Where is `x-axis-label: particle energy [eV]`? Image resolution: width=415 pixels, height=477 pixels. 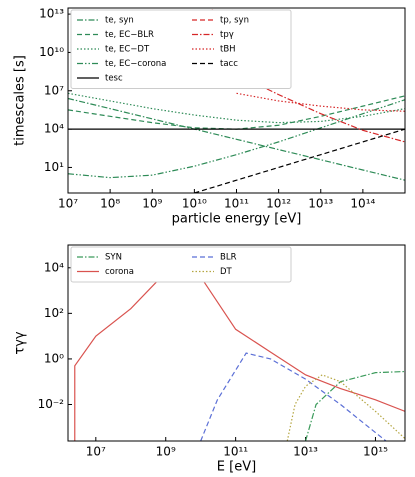 x-axis-label: particle energy [eV] is located at coordinates (237, 219).